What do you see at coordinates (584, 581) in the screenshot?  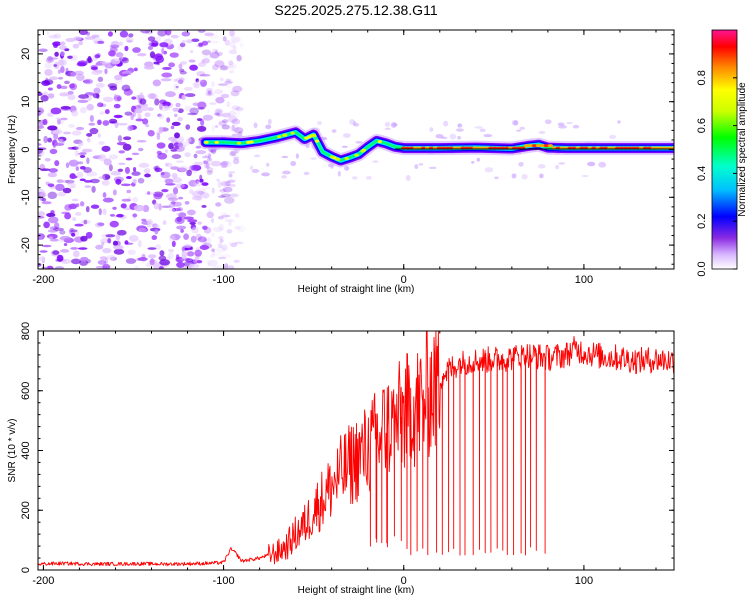 I see `x-tick-label: 100` at bounding box center [584, 581].